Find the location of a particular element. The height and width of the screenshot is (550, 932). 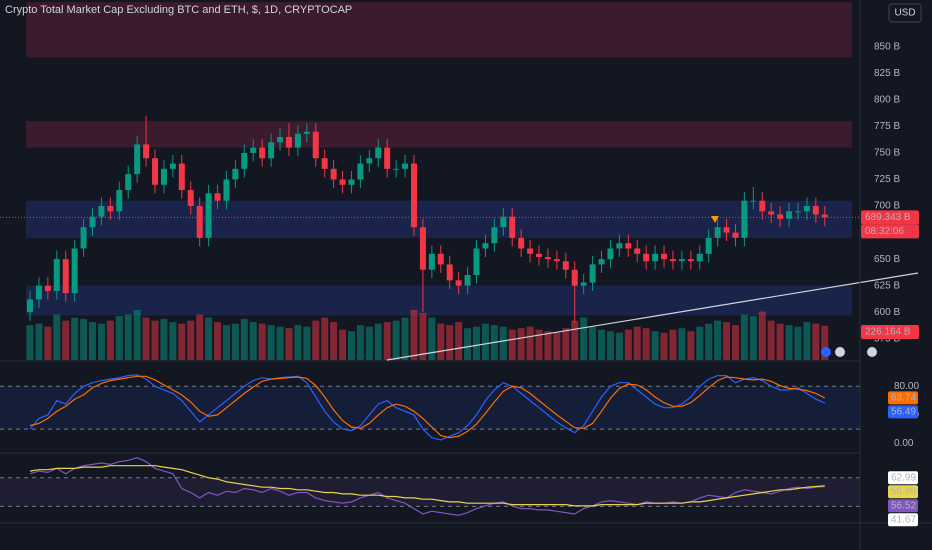

indicator-line is located at coordinates (427, 407).